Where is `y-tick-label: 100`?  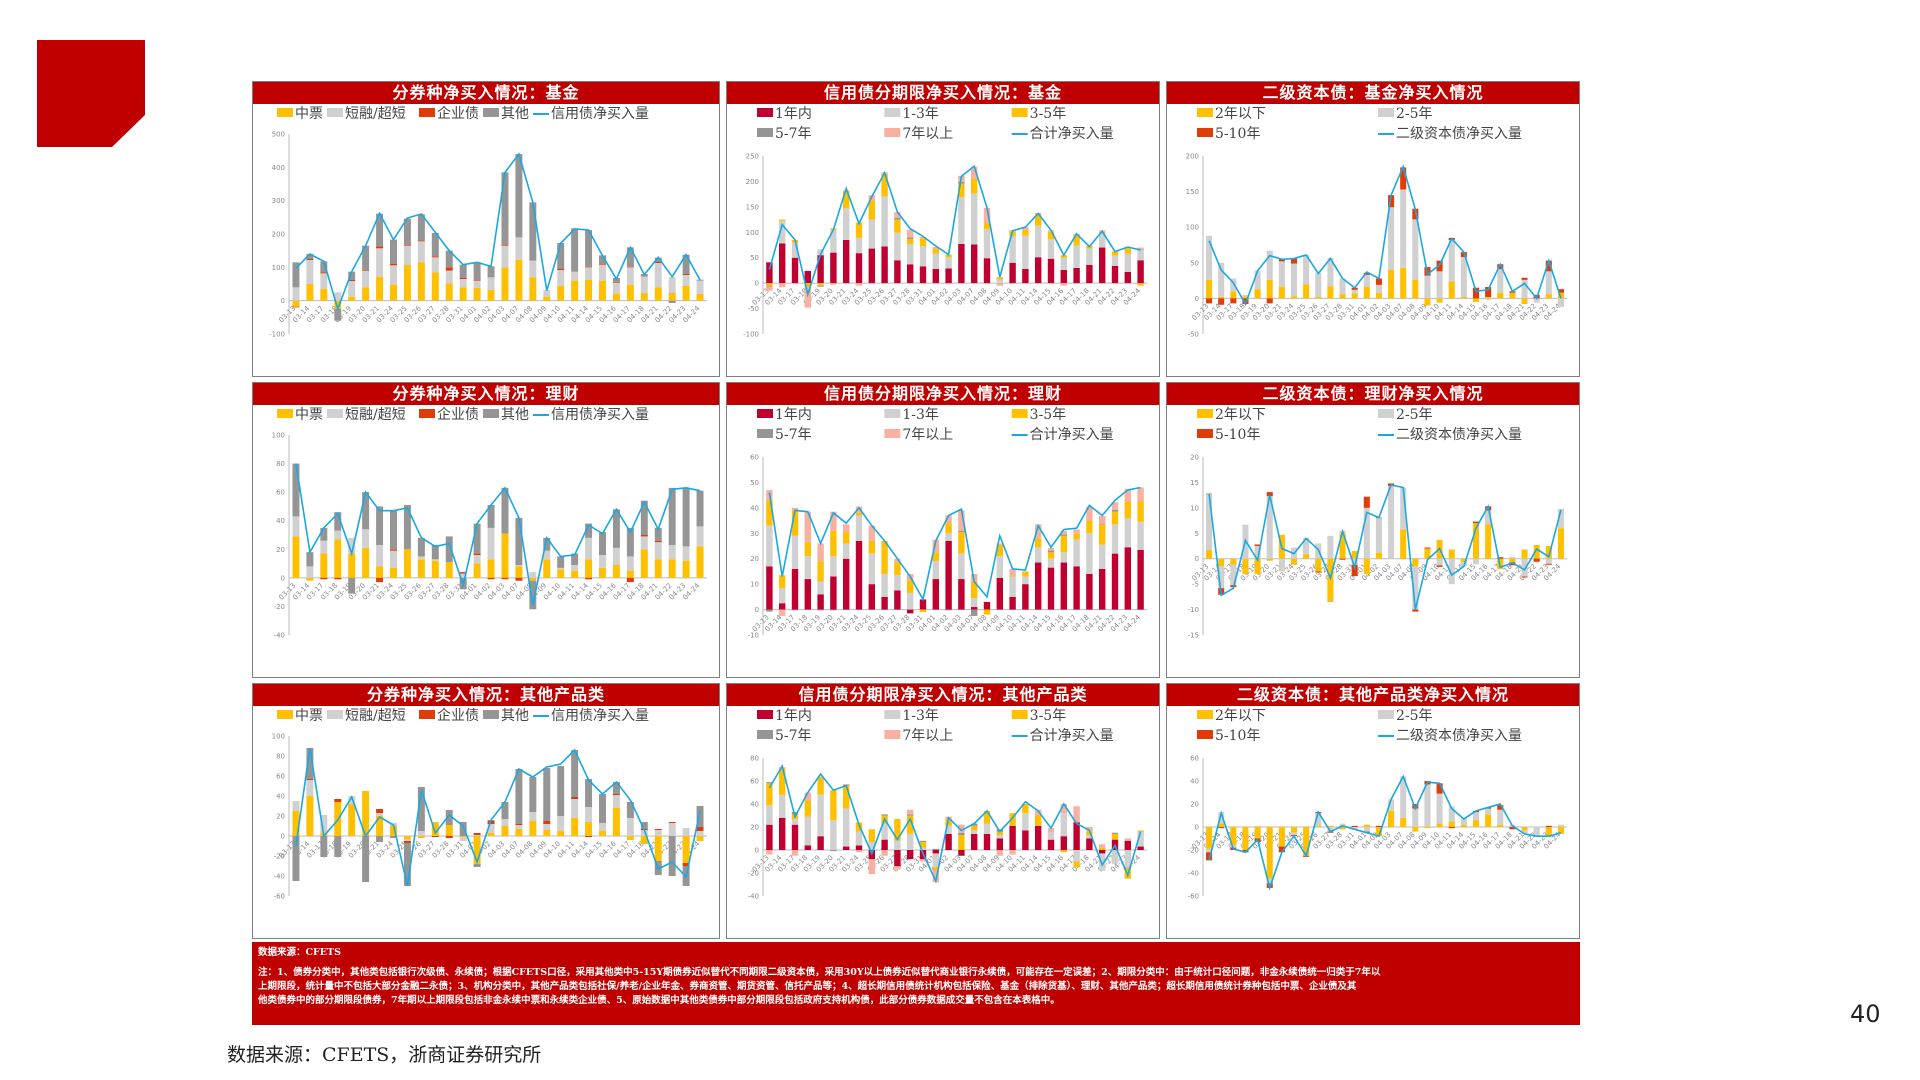 y-tick-label: 100 is located at coordinates (752, 233).